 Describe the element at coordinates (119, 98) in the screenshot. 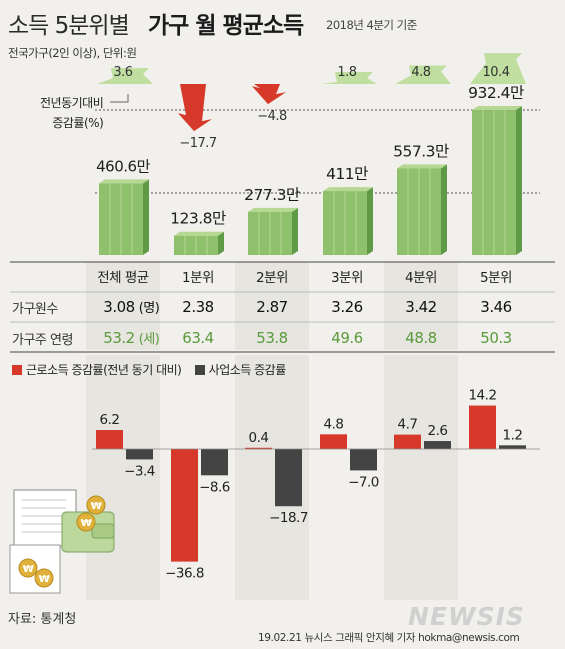

I see `yoy-label-connector` at that location.